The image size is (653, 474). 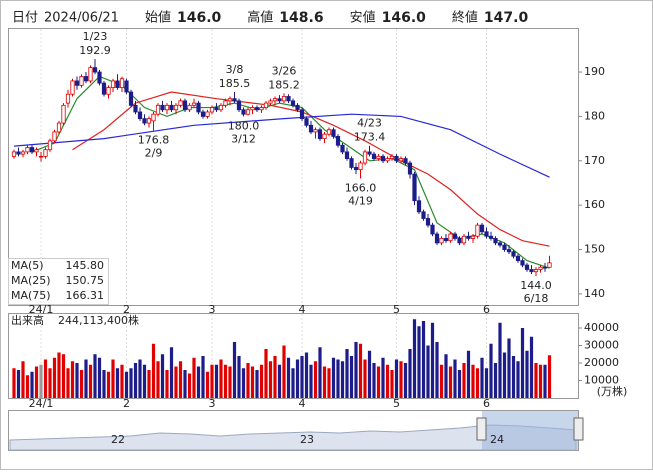 What do you see at coordinates (284, 84) in the screenshot?
I see `annotation-price: 185.2` at bounding box center [284, 84].